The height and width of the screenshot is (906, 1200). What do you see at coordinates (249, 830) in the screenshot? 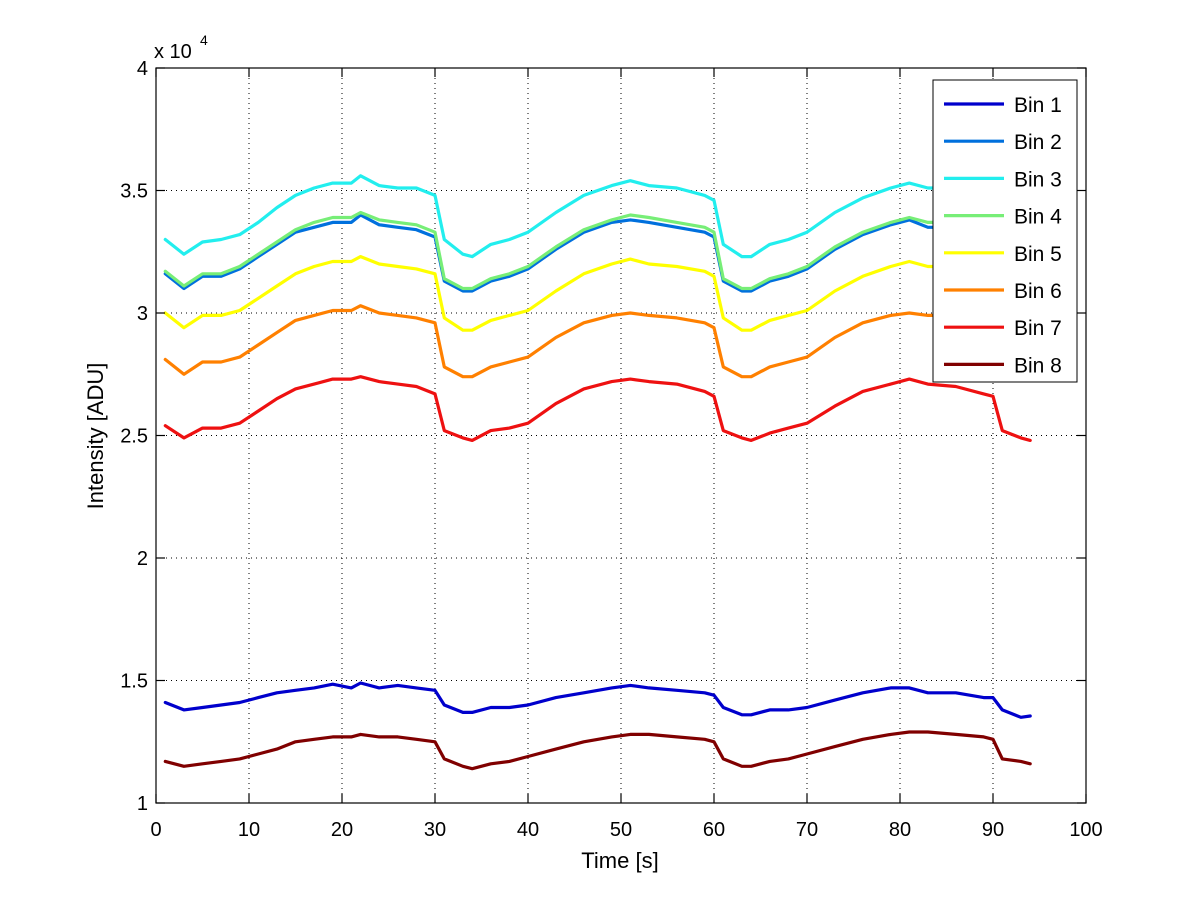
I see `x-tick-label: 10` at bounding box center [249, 830].